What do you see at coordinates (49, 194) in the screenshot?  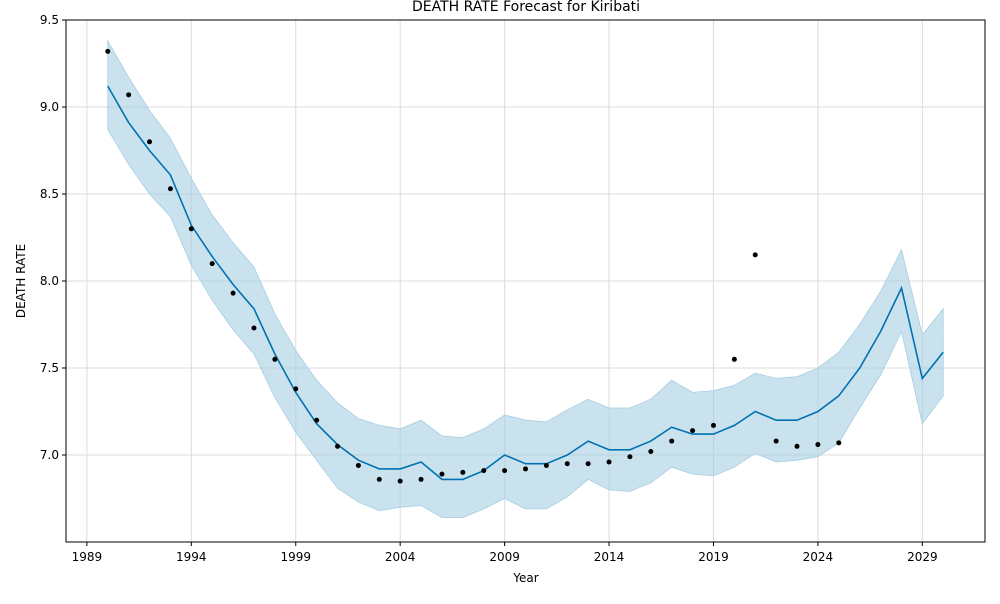 I see `y-tick-label: 8.5` at bounding box center [49, 194].